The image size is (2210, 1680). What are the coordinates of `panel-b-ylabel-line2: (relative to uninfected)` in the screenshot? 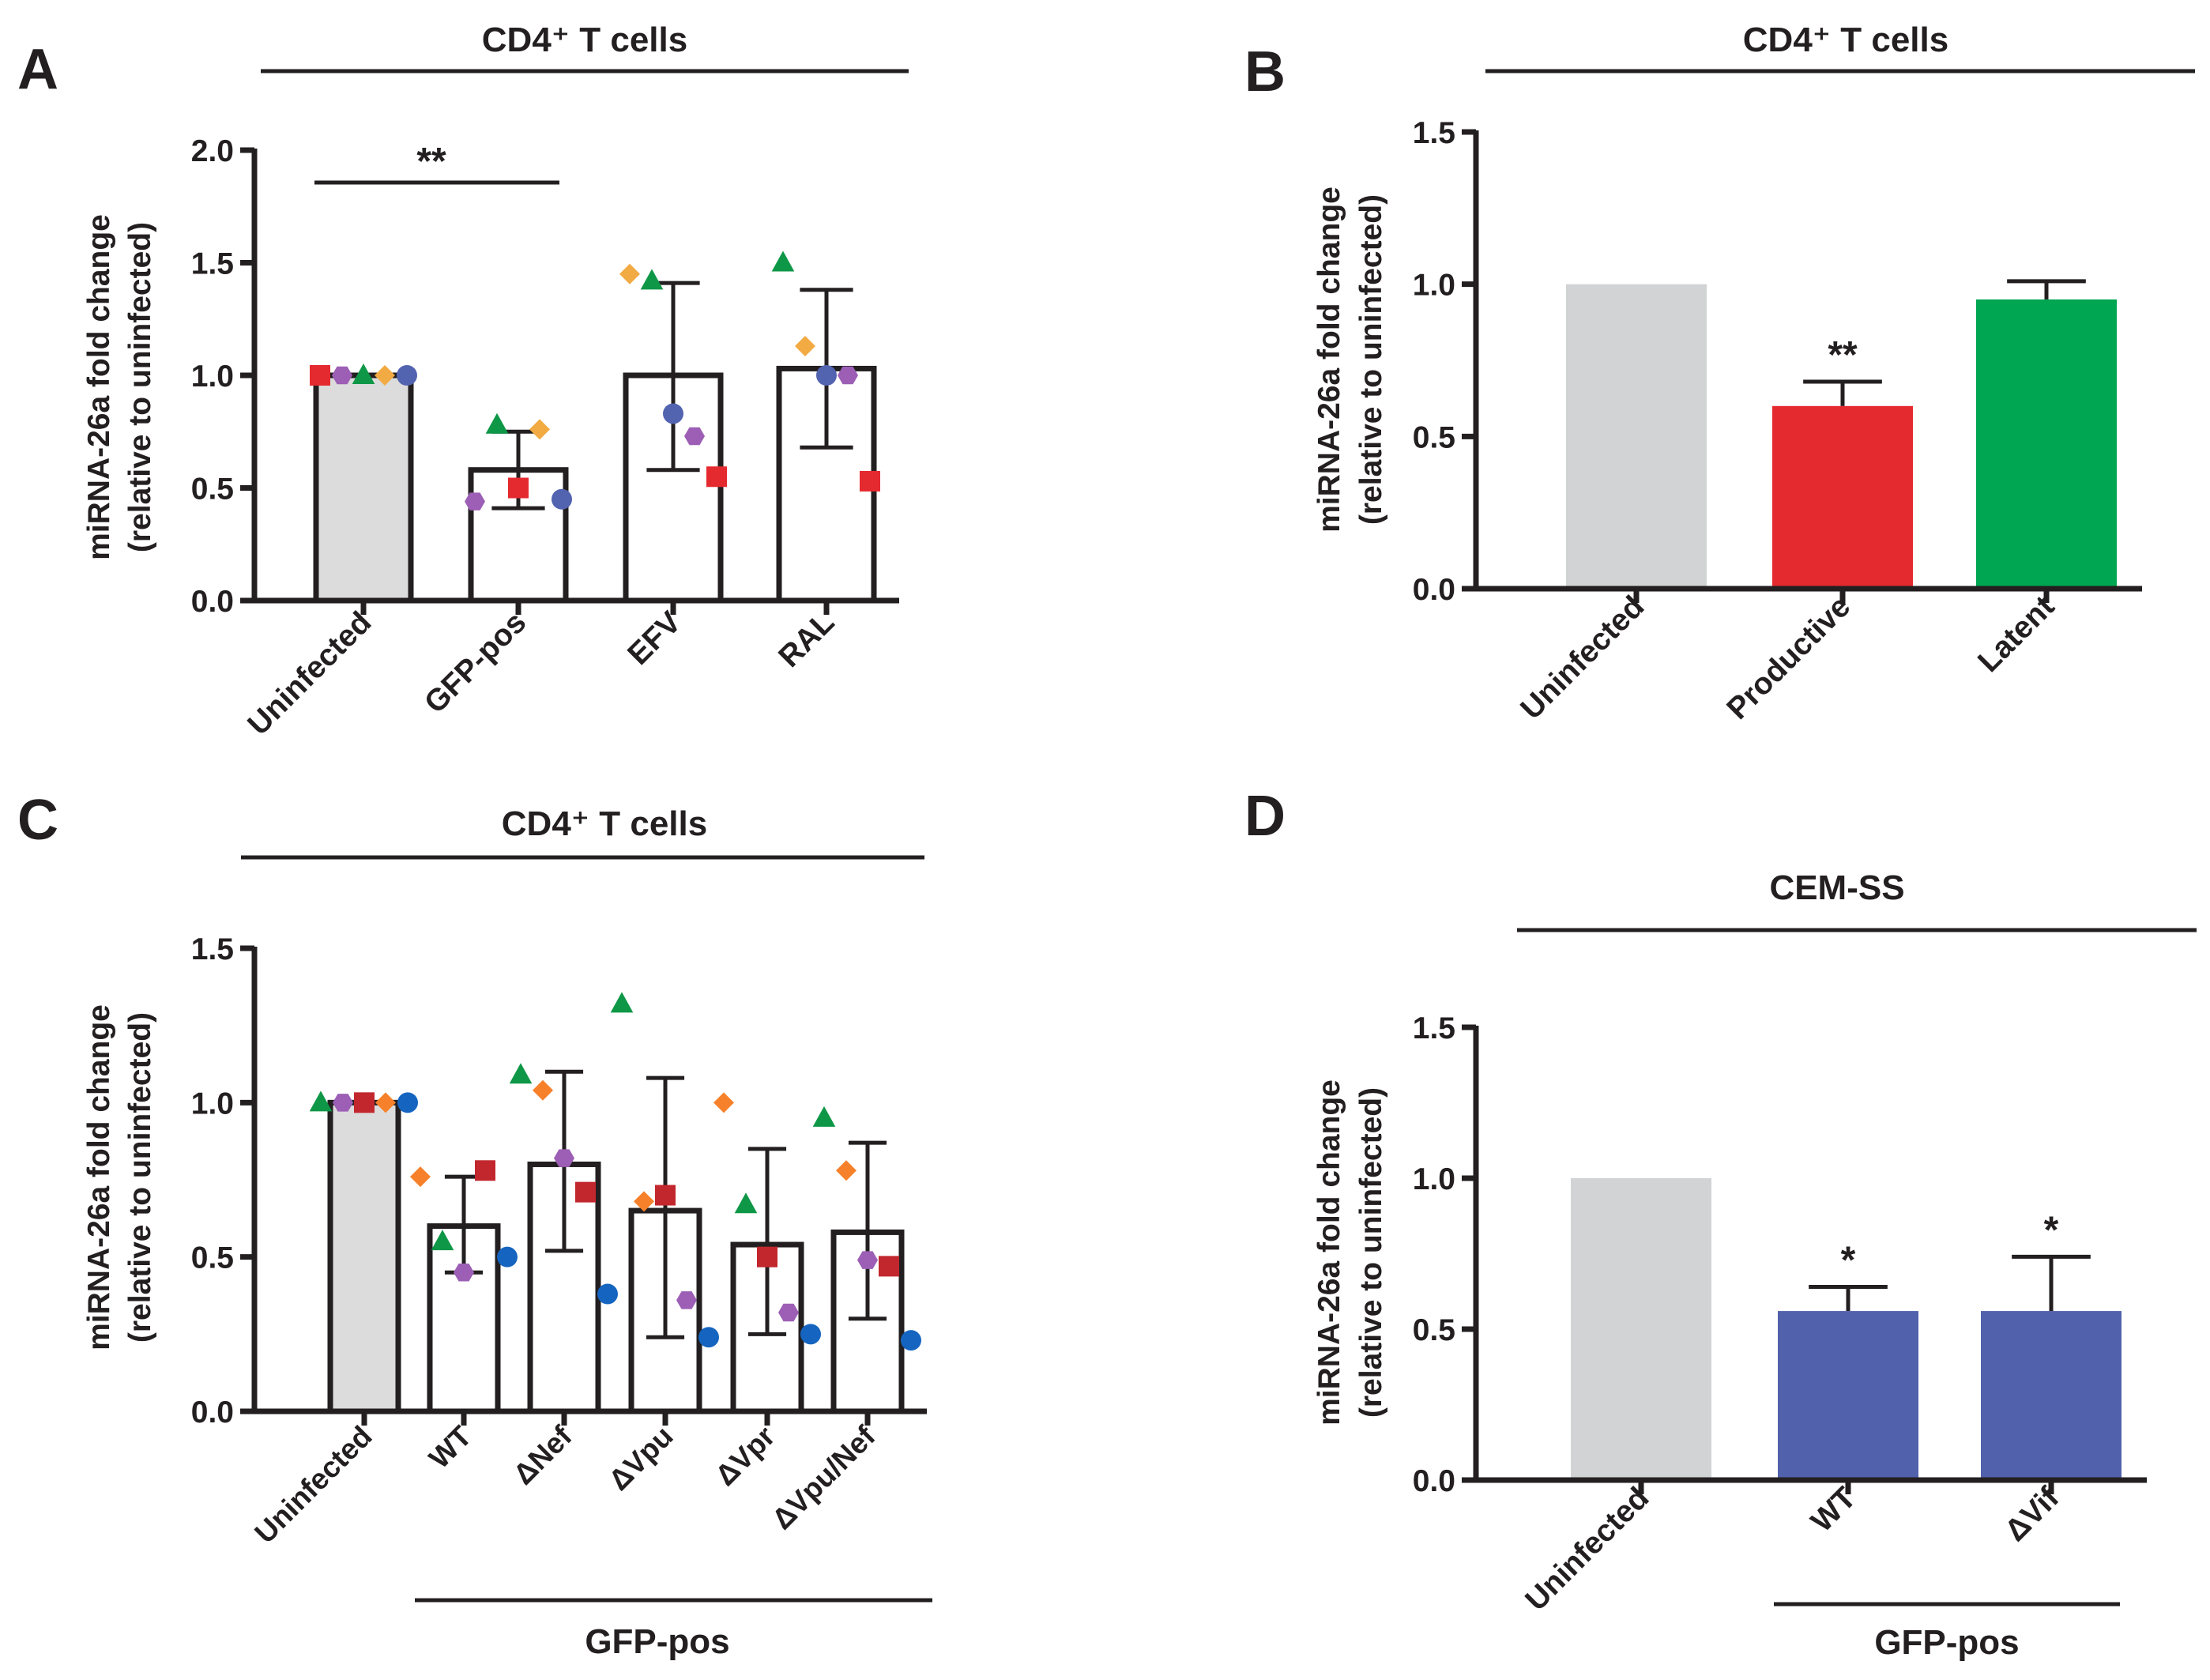 It's located at (1371, 359).